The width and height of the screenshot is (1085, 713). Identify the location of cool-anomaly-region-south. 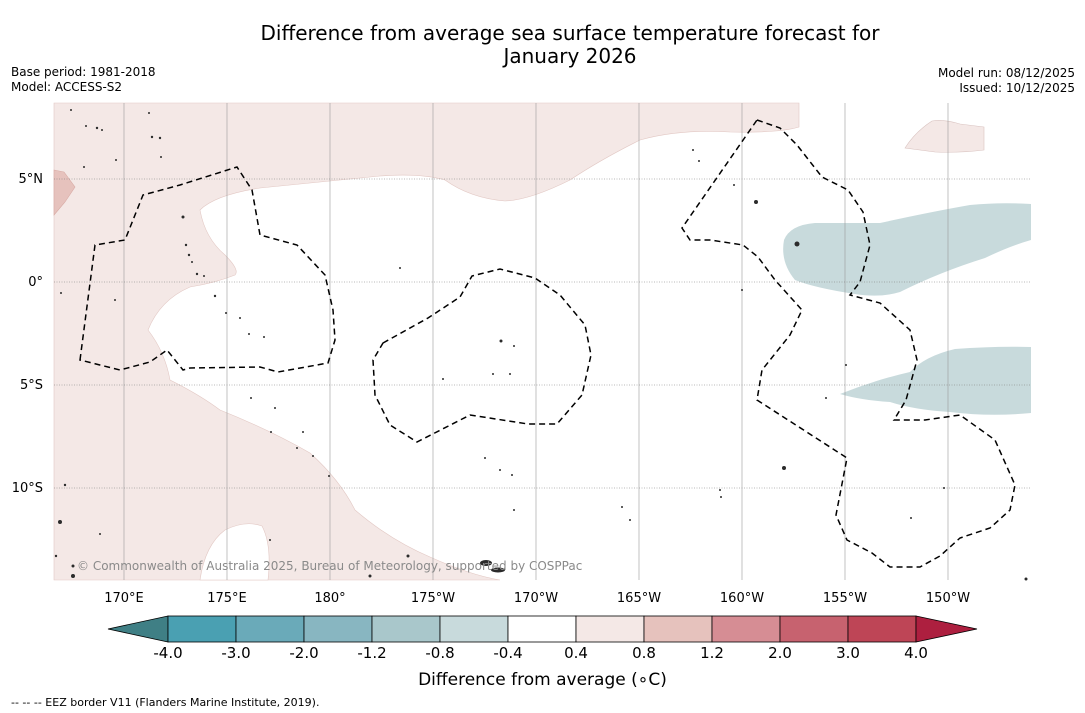
(935, 380).